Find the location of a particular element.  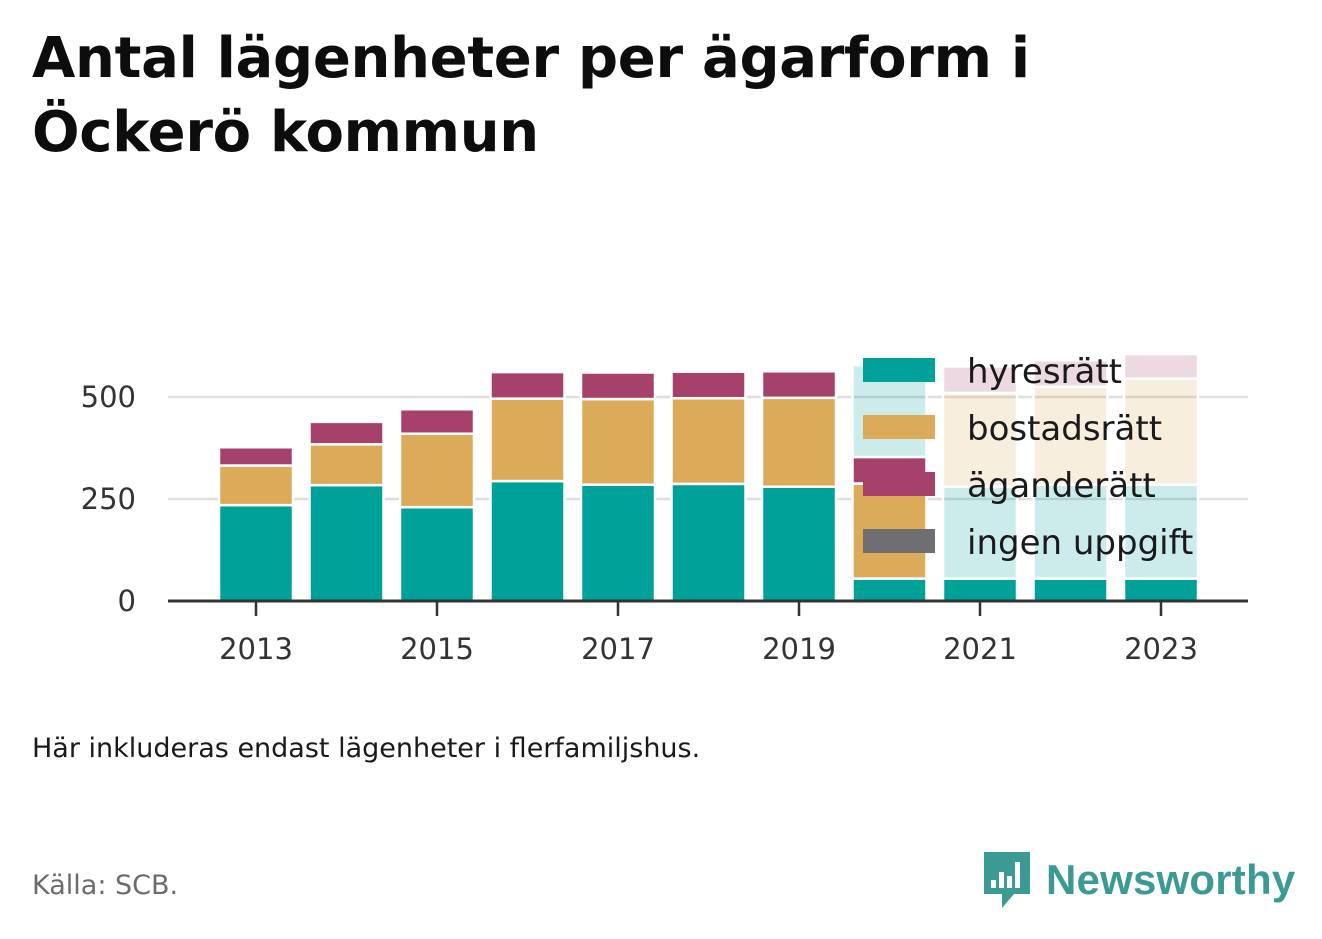

x-tick-label: 2015 is located at coordinates (437, 649).